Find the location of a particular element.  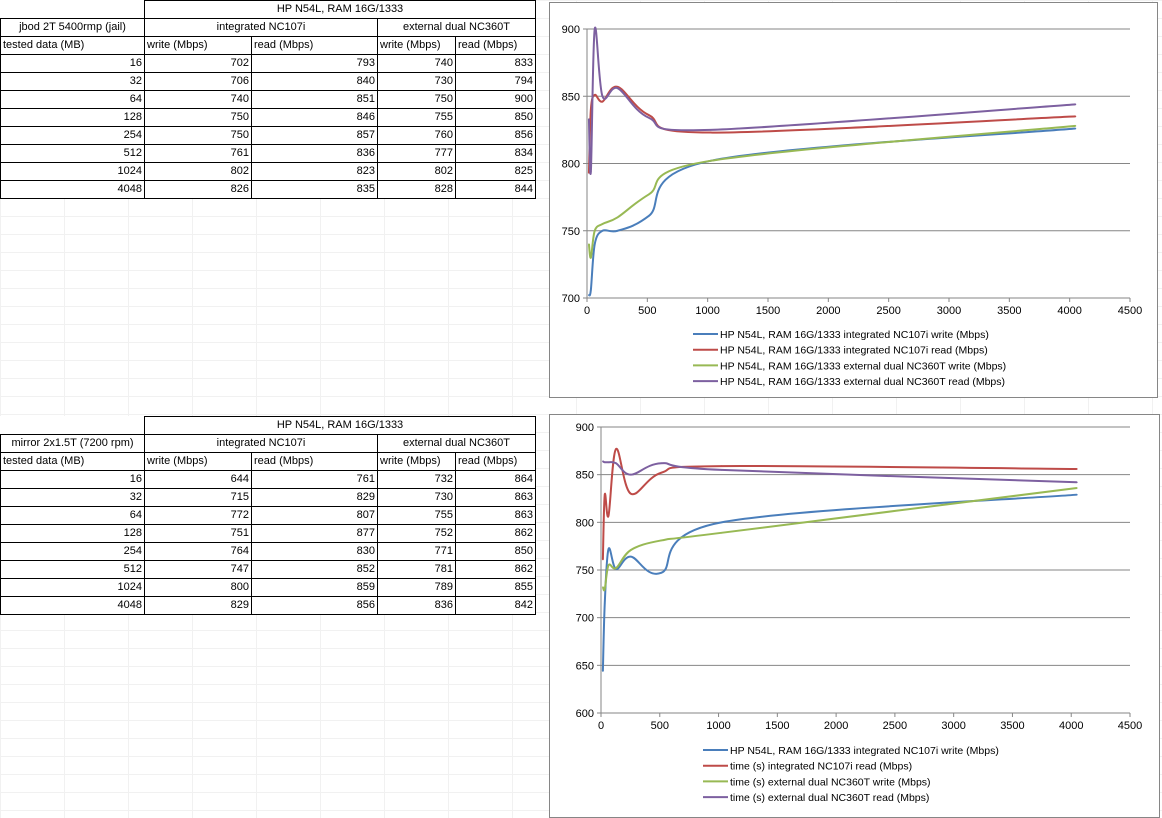

data-cell: 857 is located at coordinates (314, 135).